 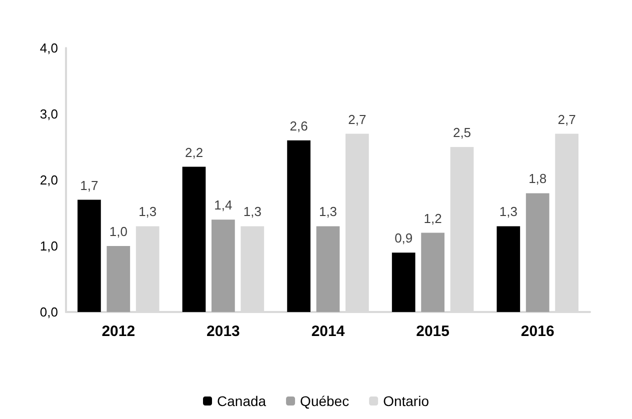 I want to click on data-label: 1,0, so click(x=118, y=231).